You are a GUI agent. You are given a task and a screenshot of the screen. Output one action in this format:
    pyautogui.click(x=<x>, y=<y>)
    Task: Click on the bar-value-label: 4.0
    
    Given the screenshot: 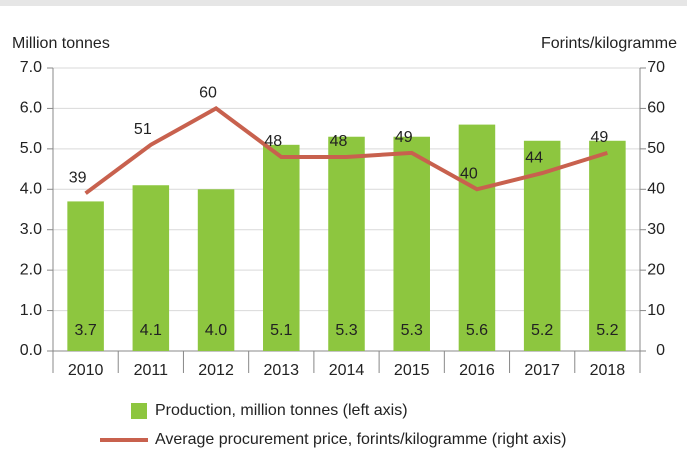 What is the action you would take?
    pyautogui.click(x=216, y=330)
    